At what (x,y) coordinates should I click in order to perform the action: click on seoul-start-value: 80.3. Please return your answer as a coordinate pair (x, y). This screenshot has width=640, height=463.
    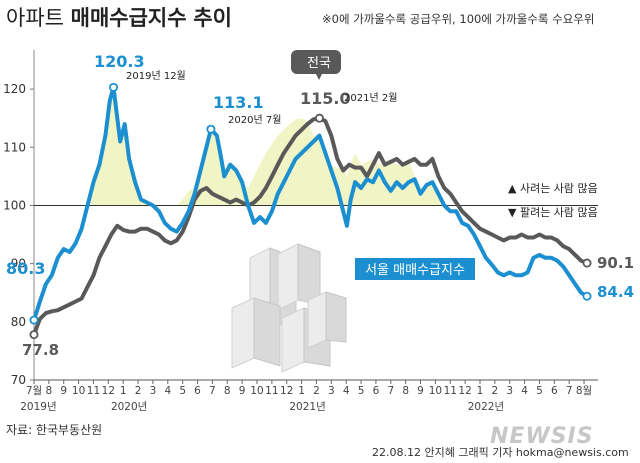
    Looking at the image, I should click on (25, 268).